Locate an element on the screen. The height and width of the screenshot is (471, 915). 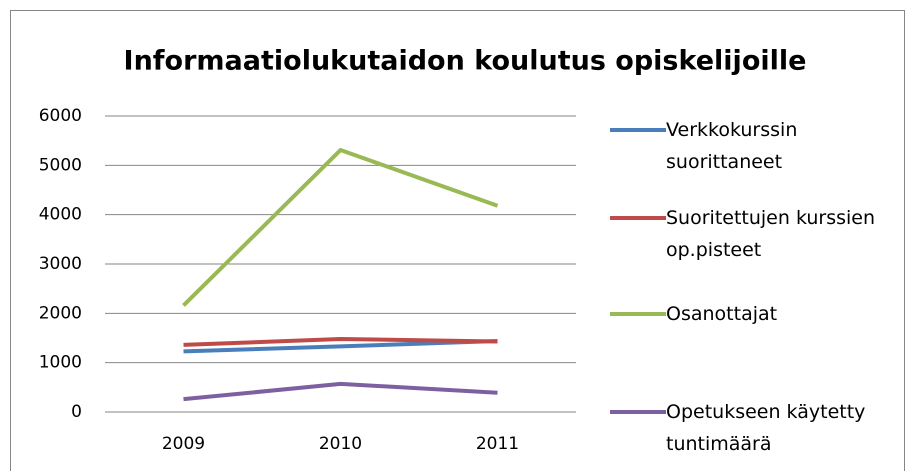
legend-entry: Verkkokurssin suorittaneet is located at coordinates (755, 146).